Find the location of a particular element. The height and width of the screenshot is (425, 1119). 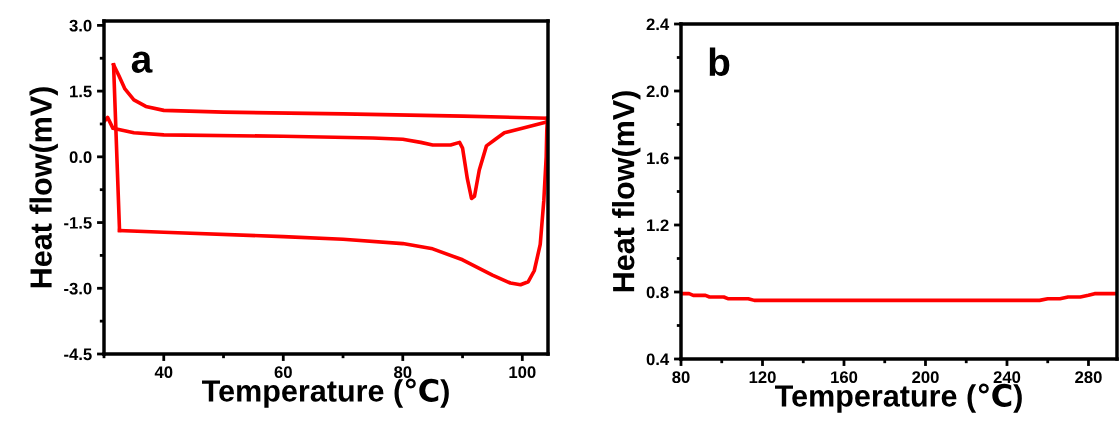

annotation: b is located at coordinates (719, 62).